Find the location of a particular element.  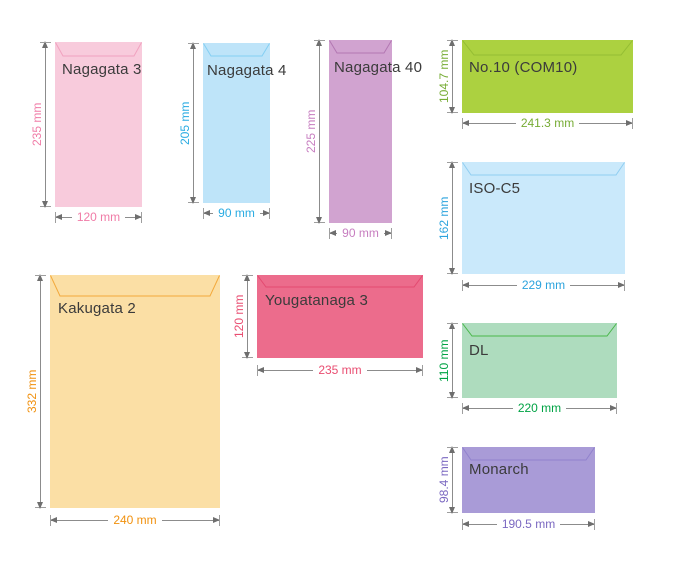

height-dimension: 98.4 mm is located at coordinates (447, 480).